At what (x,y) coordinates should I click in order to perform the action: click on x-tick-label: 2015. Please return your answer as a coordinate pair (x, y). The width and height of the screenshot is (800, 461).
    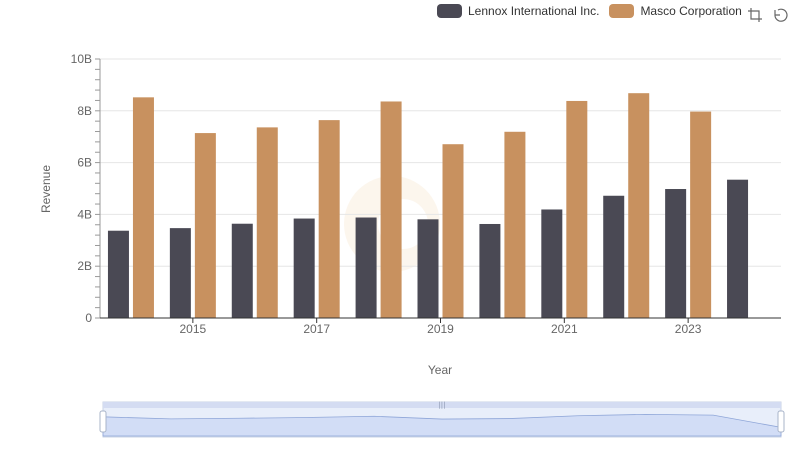
    Looking at the image, I should click on (193, 329).